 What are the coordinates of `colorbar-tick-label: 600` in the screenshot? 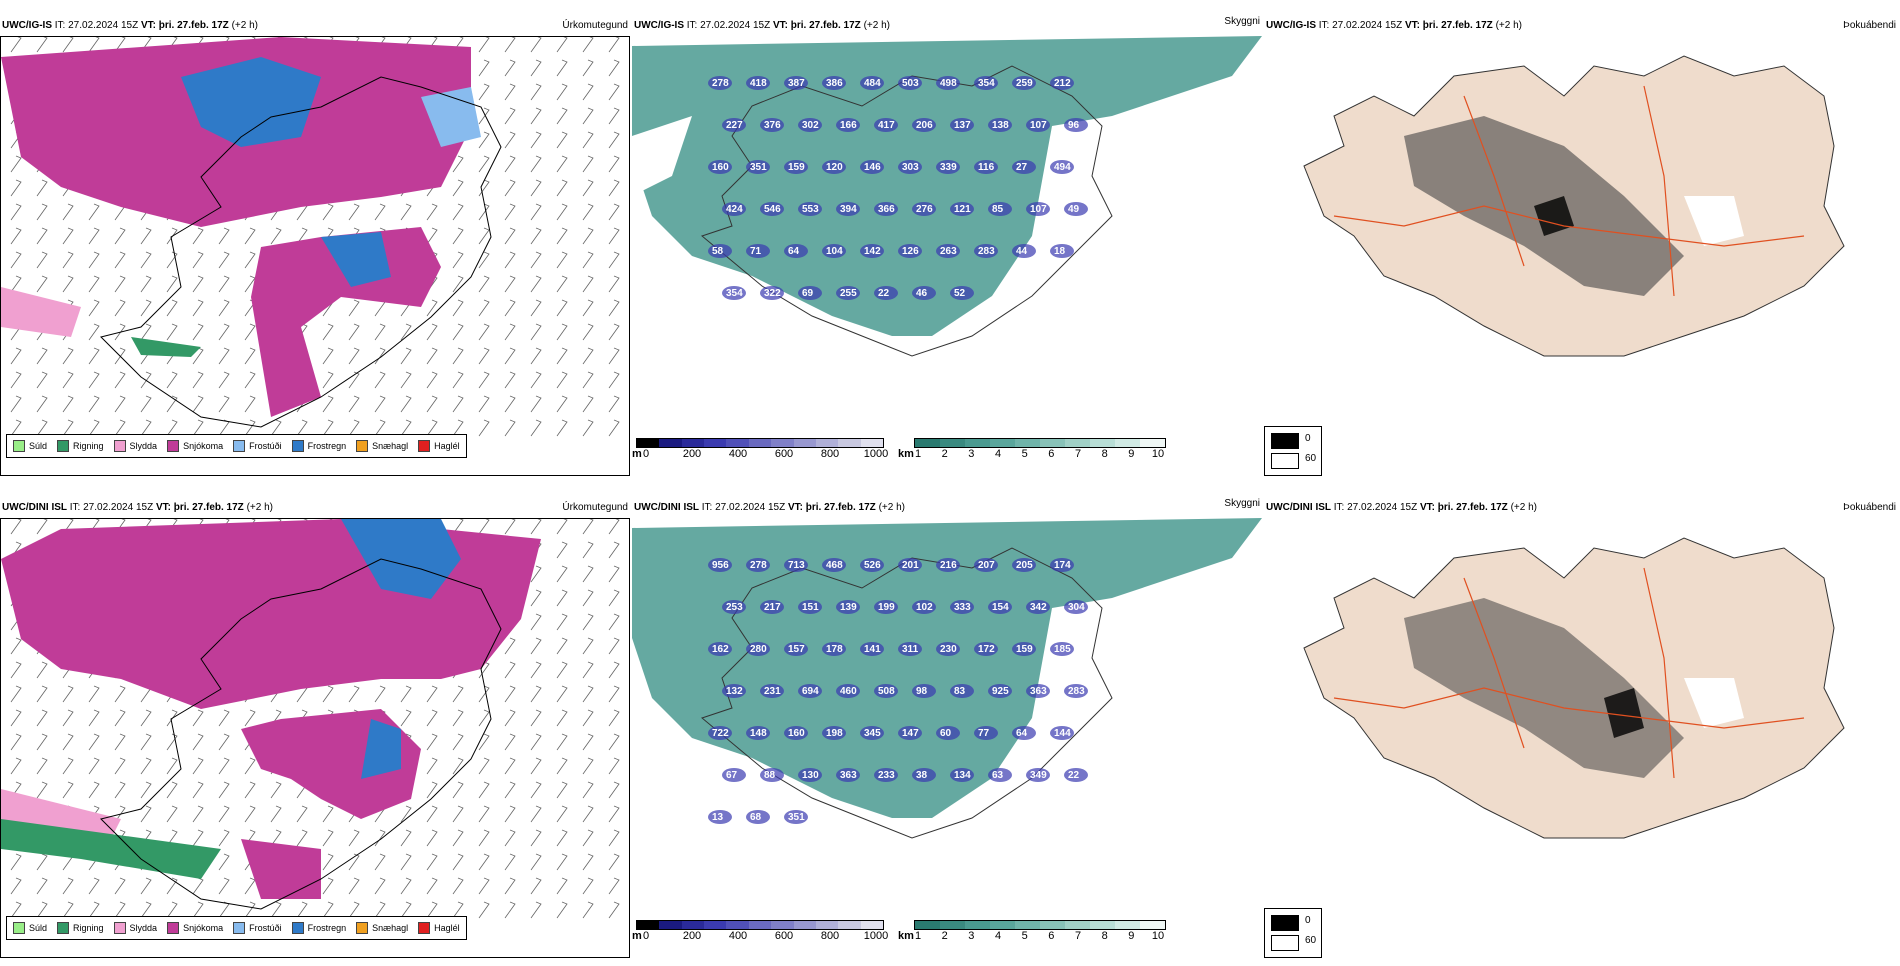 It's located at (784, 454).